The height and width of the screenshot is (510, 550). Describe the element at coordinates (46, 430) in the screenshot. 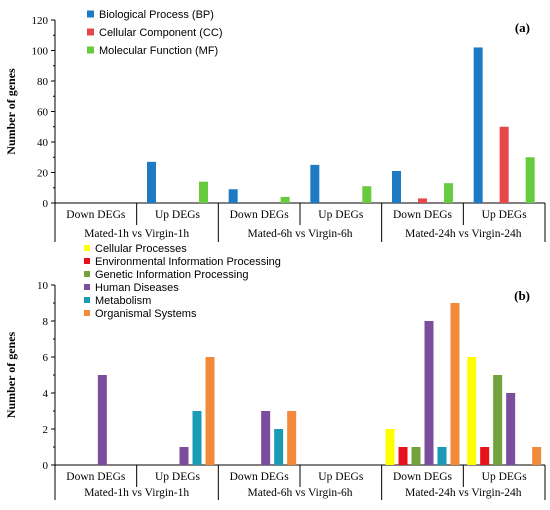

I see `y-tick-label: 2` at that location.